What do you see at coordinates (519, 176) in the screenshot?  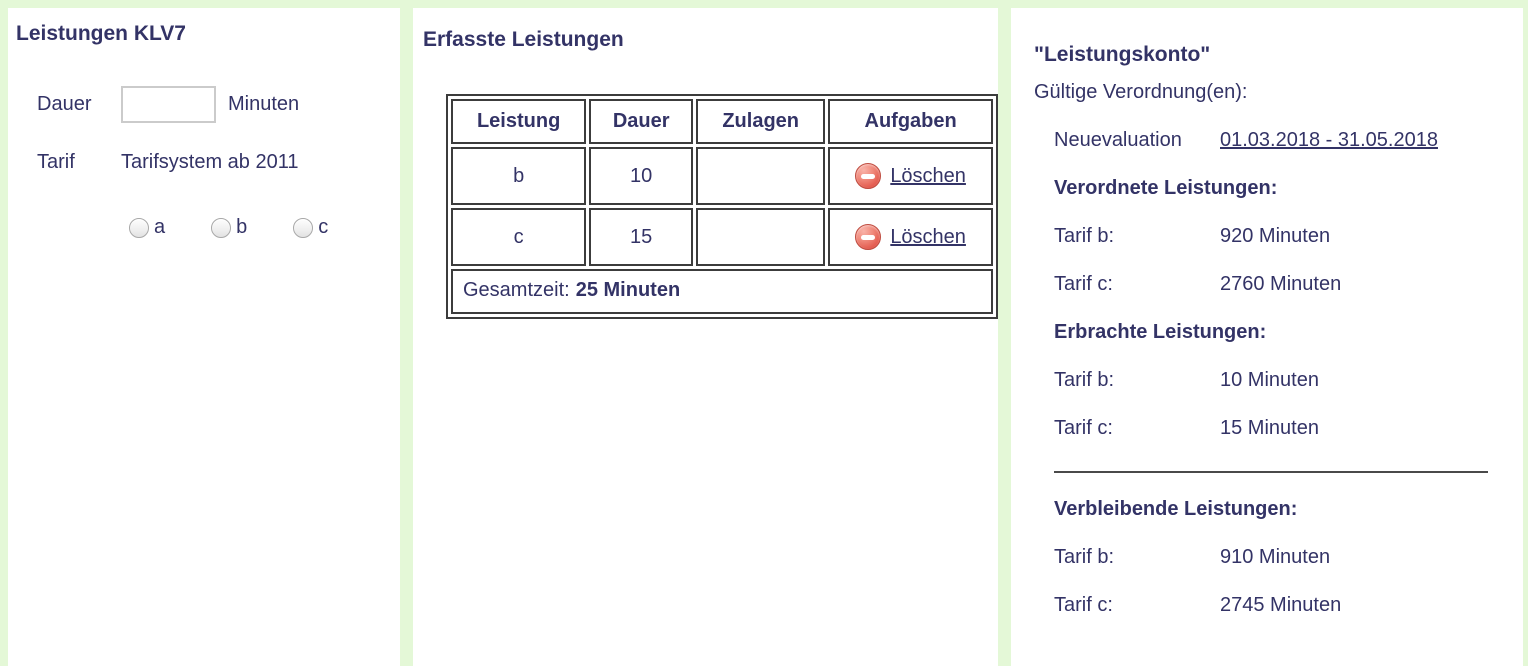 I see `cell-leistung: b` at bounding box center [519, 176].